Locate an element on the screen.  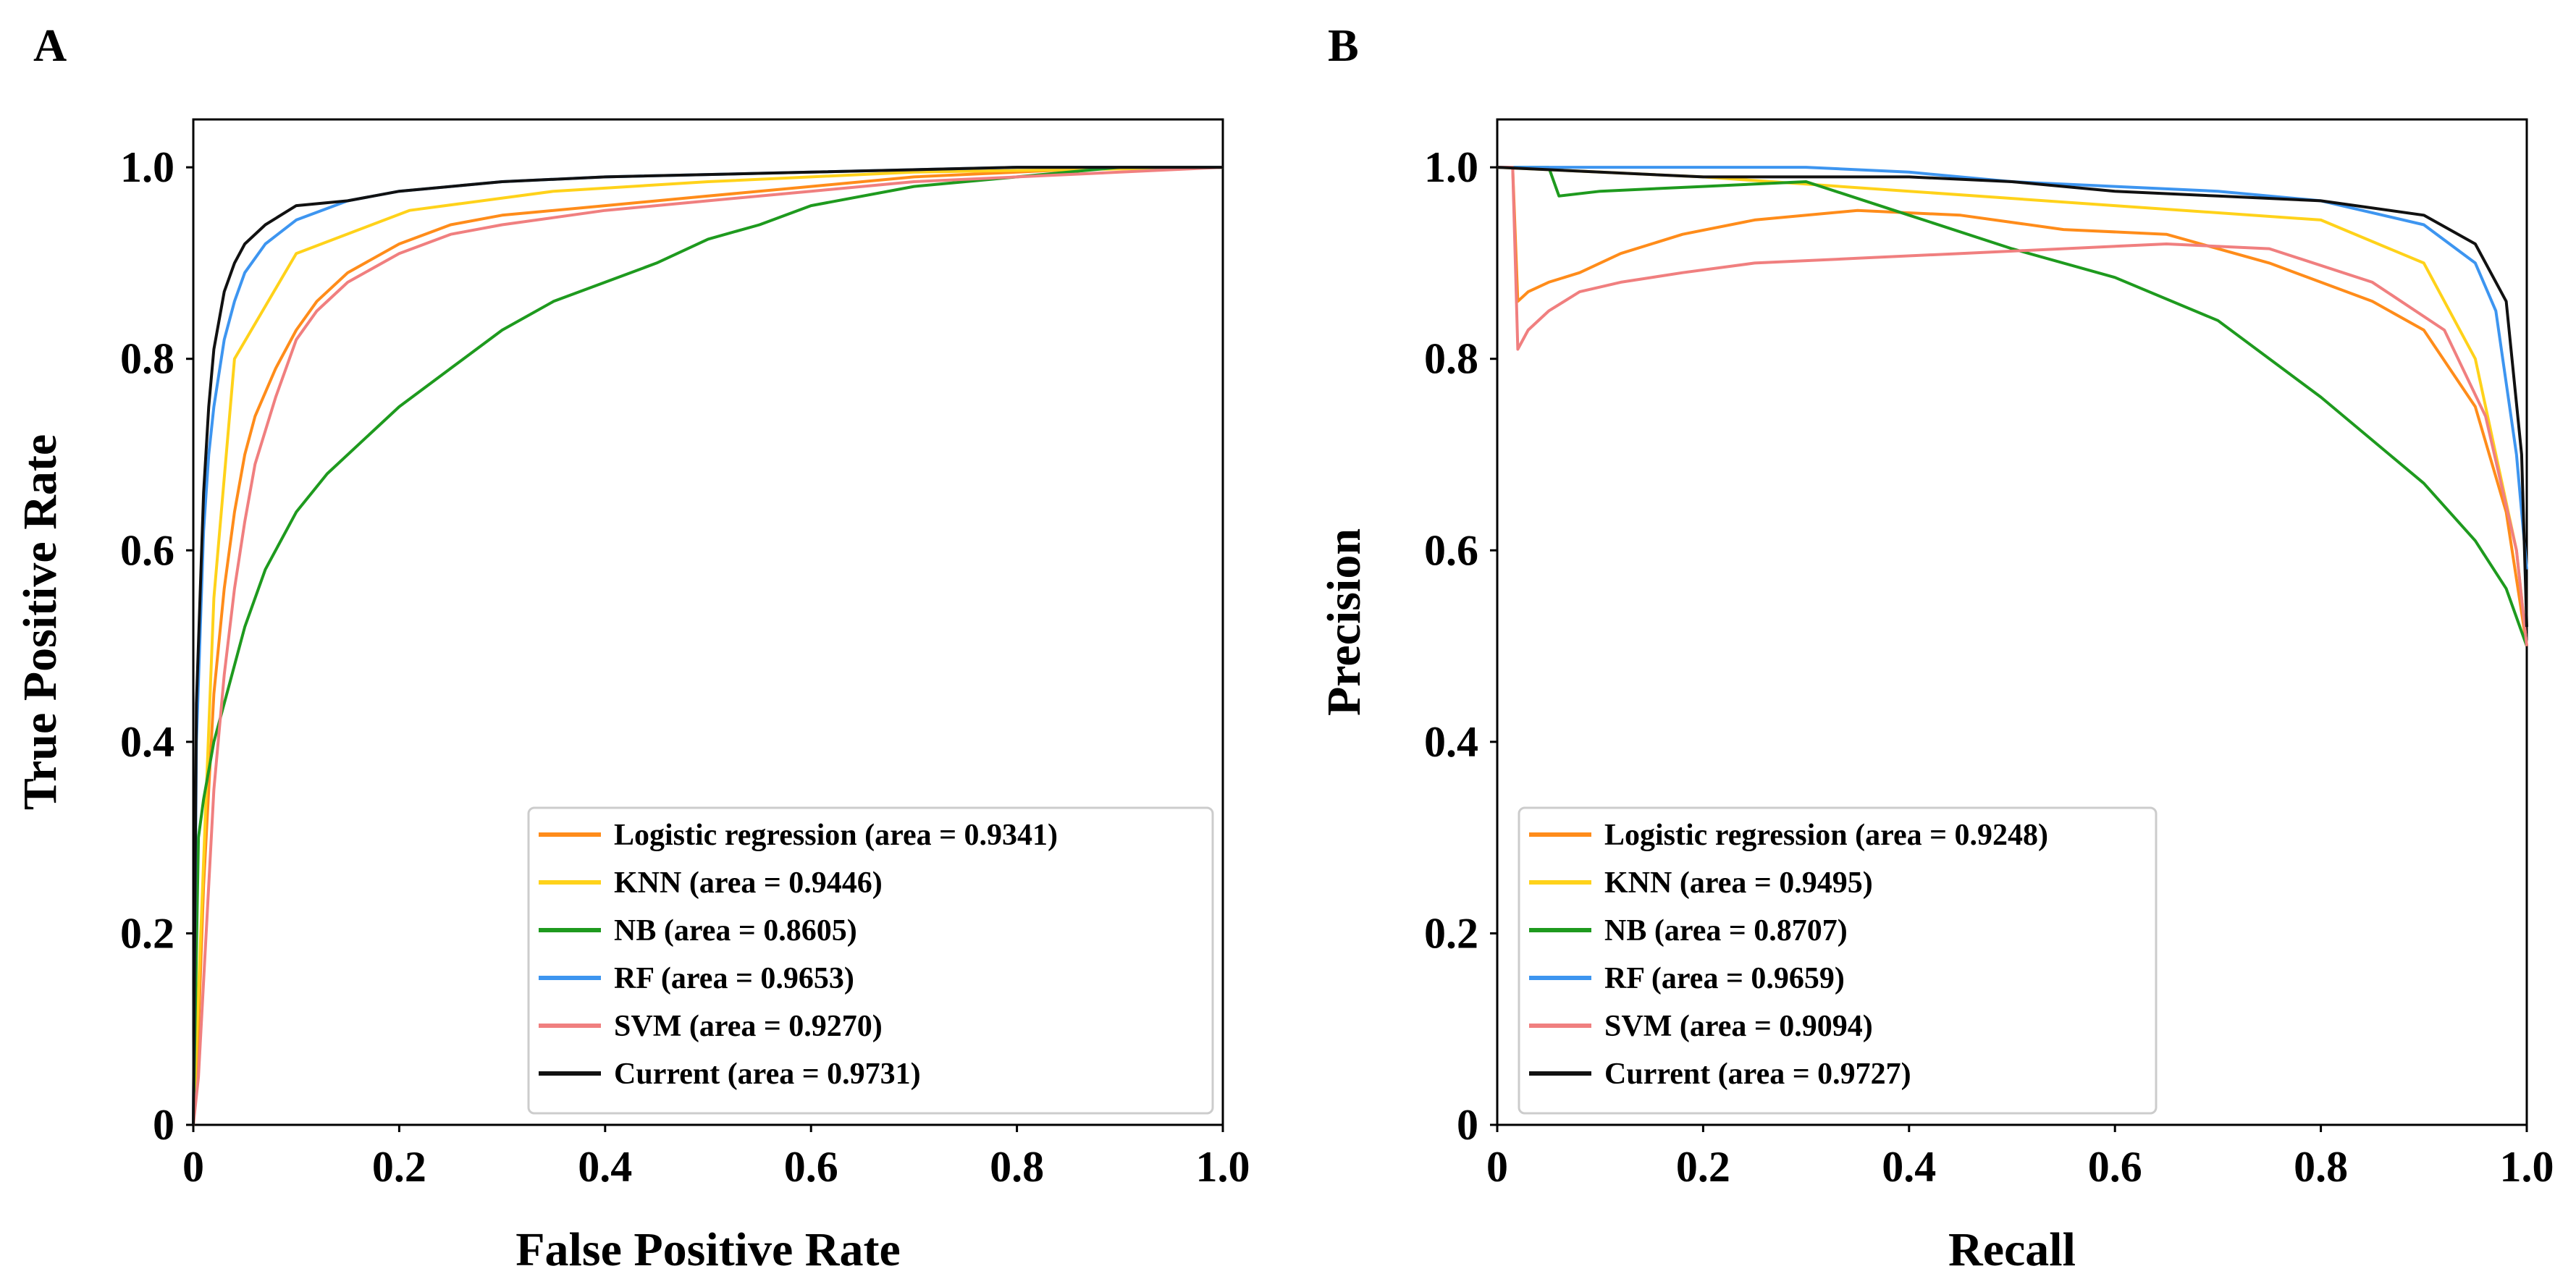
legend-label-logistic-regression: Logistic regression (area = 0.9248) is located at coordinates (1826, 835).